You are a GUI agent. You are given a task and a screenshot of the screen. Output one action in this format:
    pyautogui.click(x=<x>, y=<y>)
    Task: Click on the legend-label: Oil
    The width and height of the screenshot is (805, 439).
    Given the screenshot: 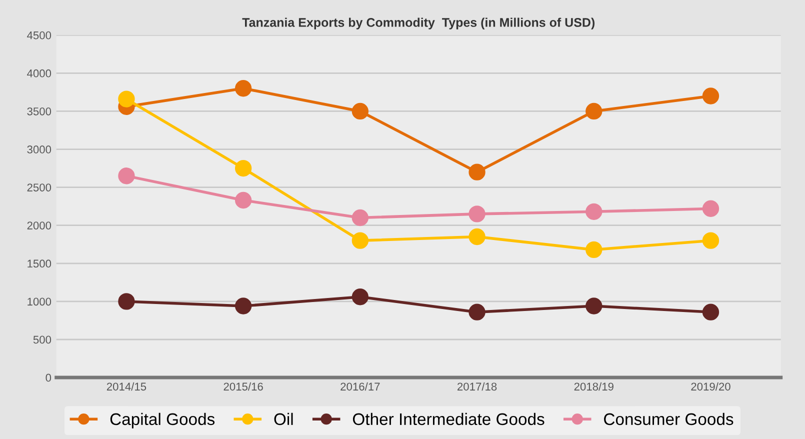 What is the action you would take?
    pyautogui.click(x=283, y=419)
    